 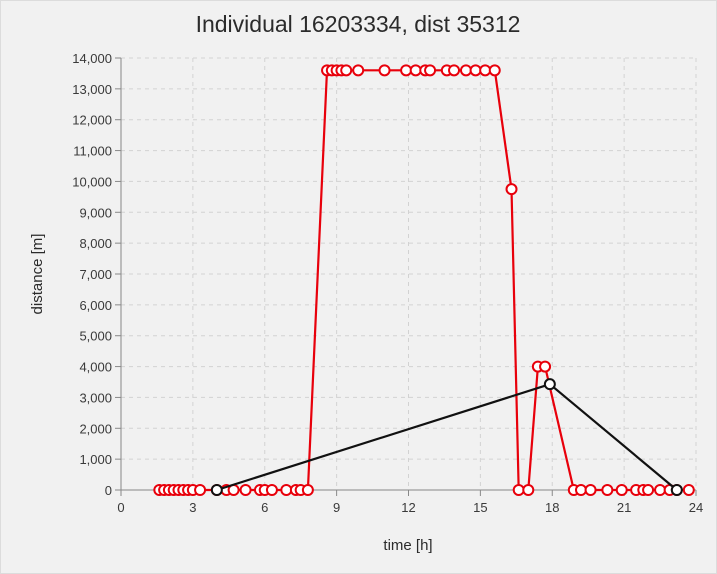 I want to click on y-tick-label: 3,000, so click(x=95, y=397).